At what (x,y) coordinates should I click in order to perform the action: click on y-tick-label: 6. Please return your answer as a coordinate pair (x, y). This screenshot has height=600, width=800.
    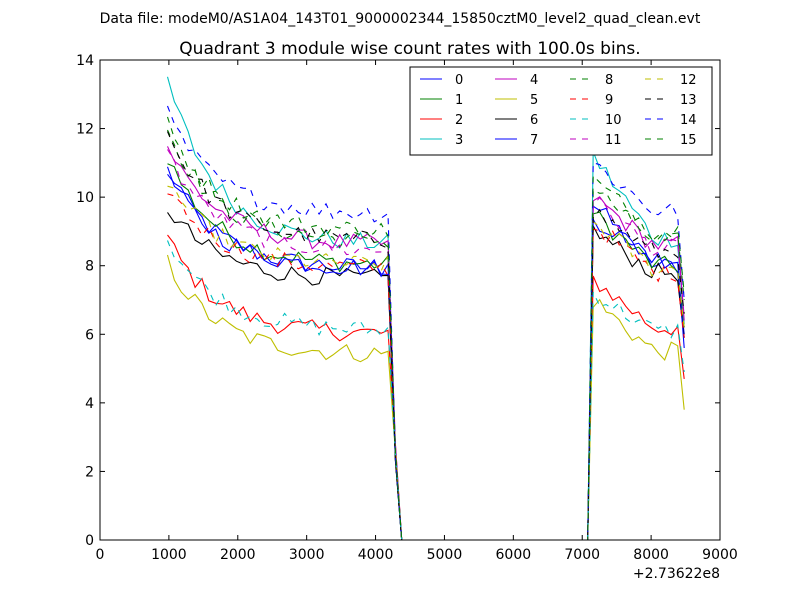
    Looking at the image, I should click on (89, 335).